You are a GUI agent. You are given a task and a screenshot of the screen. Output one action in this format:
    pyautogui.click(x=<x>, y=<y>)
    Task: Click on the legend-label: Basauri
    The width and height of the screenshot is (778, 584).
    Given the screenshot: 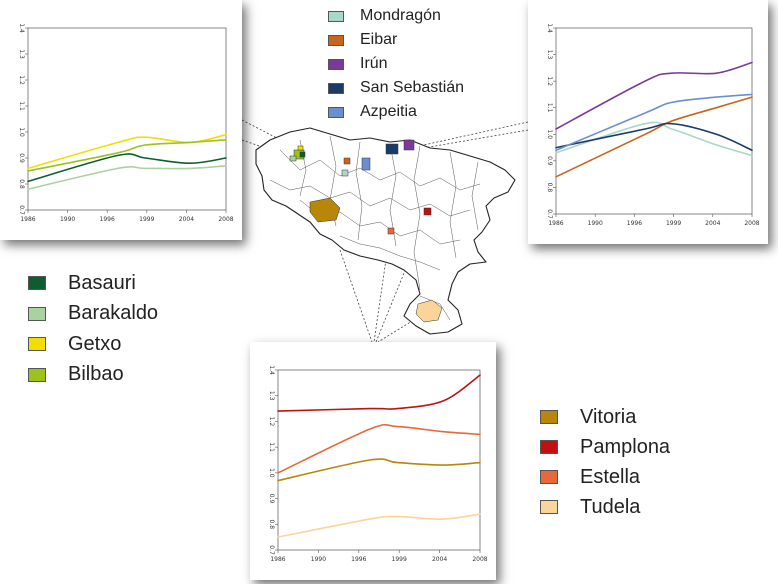 What is the action you would take?
    pyautogui.click(x=102, y=282)
    